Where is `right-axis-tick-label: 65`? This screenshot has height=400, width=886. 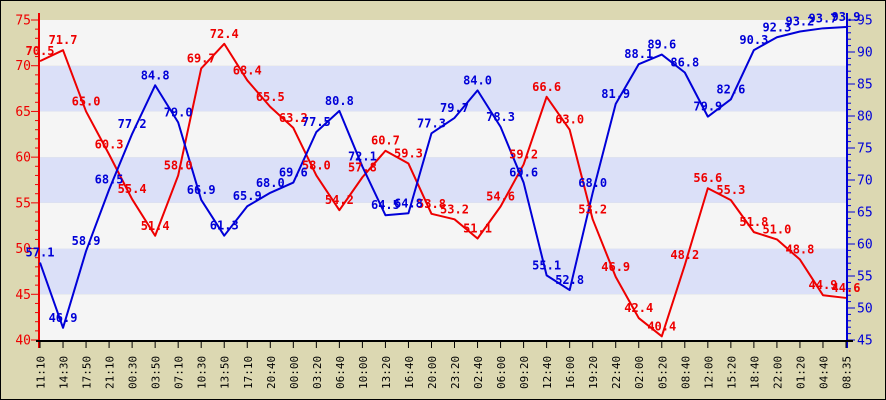
right-axis-tick-label: 65 is located at coordinates (865, 213).